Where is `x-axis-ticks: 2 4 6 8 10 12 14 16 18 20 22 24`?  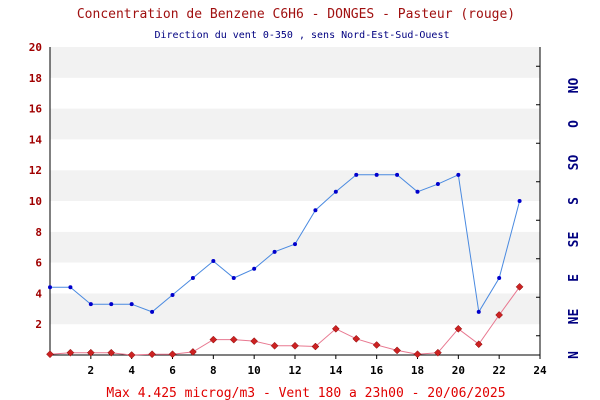 x-axis-ticks: 2 4 6 8 10 12 14 16 18 20 22 24 is located at coordinates (317, 366).